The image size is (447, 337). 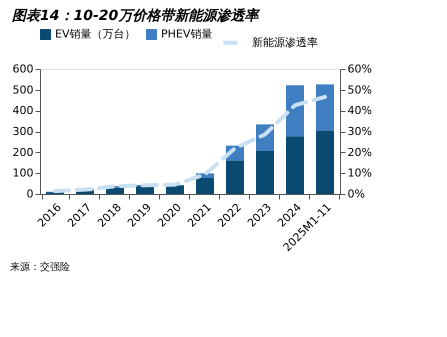 I want to click on y-tick-label: 0, so click(x=30, y=194).